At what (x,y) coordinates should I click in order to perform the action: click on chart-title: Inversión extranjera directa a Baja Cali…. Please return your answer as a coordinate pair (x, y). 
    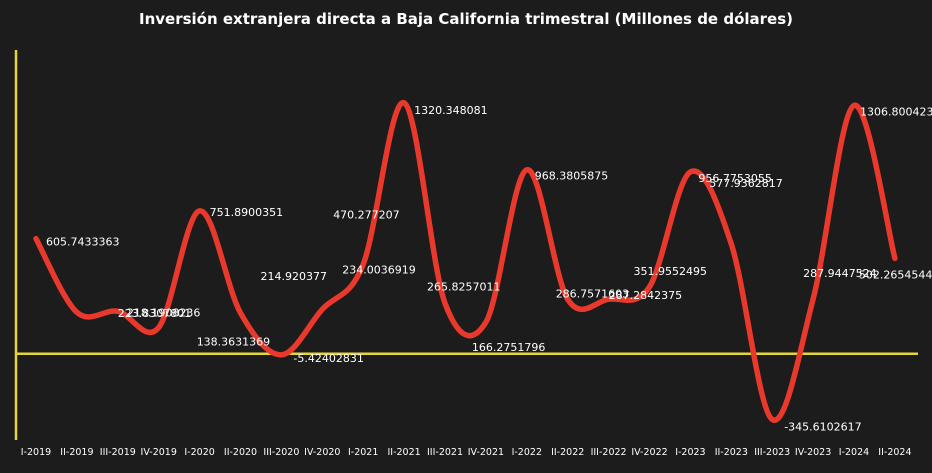
    Looking at the image, I should click on (465, 19).